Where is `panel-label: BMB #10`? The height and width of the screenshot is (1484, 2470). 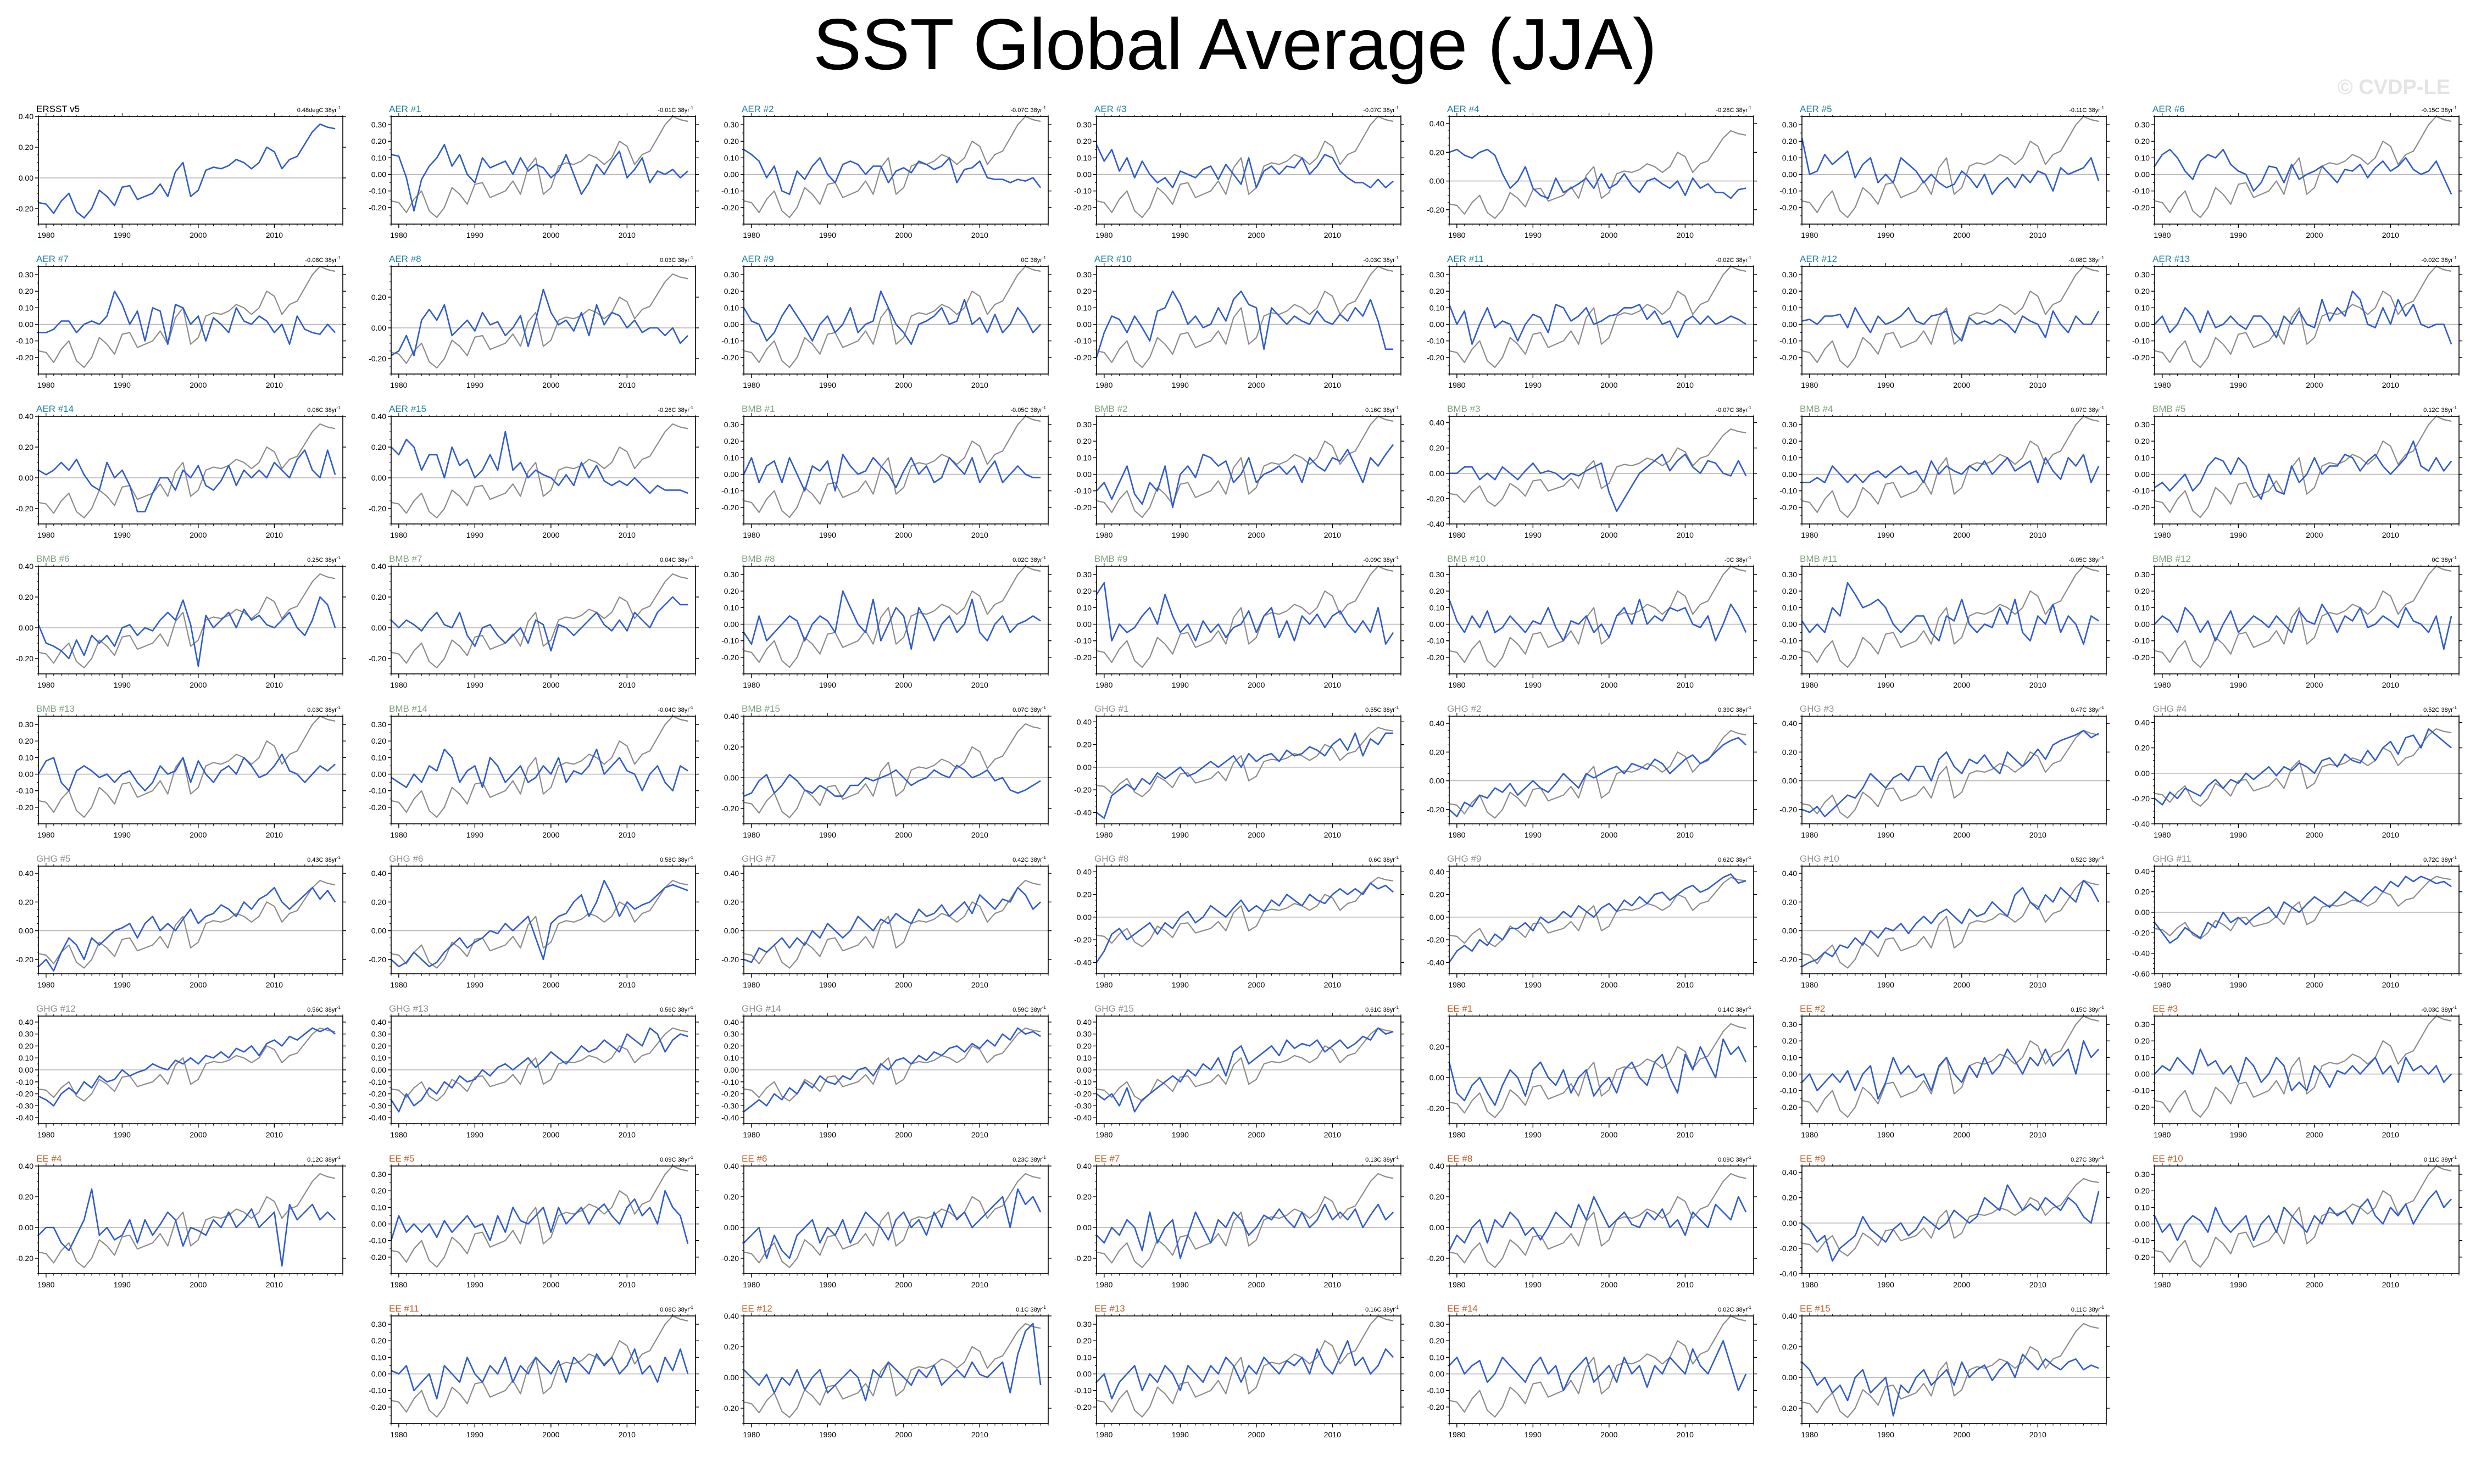 panel-label: BMB #10 is located at coordinates (1466, 559).